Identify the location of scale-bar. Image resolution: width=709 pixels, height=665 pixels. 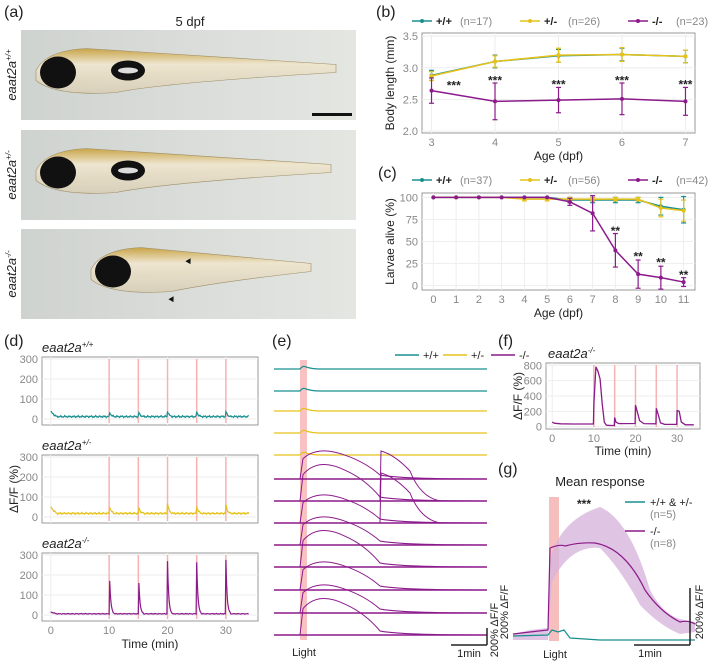
(332, 114).